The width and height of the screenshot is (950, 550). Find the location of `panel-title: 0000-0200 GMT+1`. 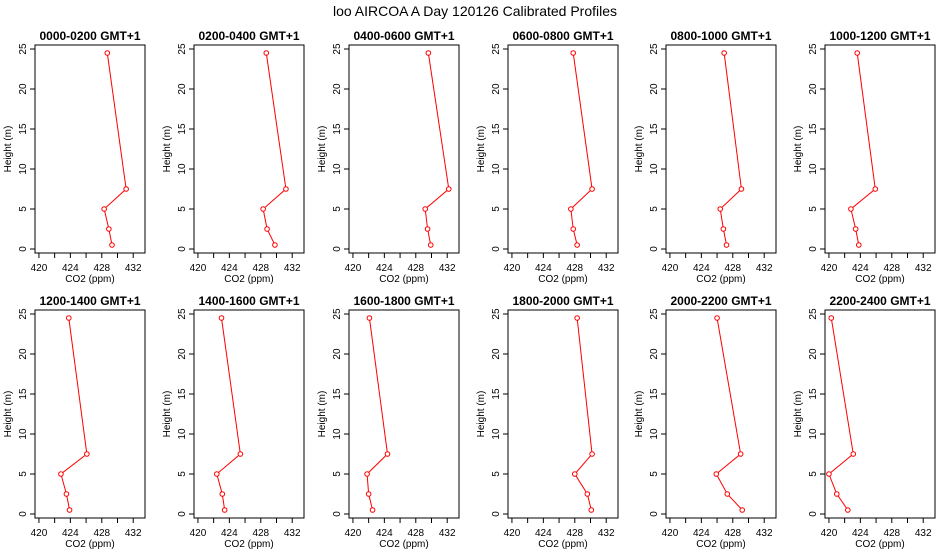

panel-title: 0000-0200 GMT+1 is located at coordinates (89, 36).